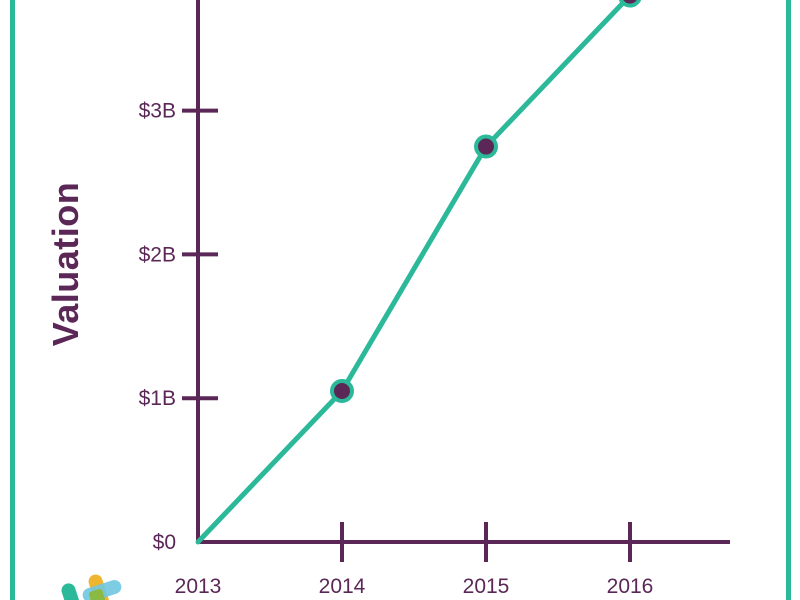 This screenshot has height=600, width=800. What do you see at coordinates (414, 560) in the screenshot?
I see `x-ticks: 2013 2014 2015 2016` at bounding box center [414, 560].